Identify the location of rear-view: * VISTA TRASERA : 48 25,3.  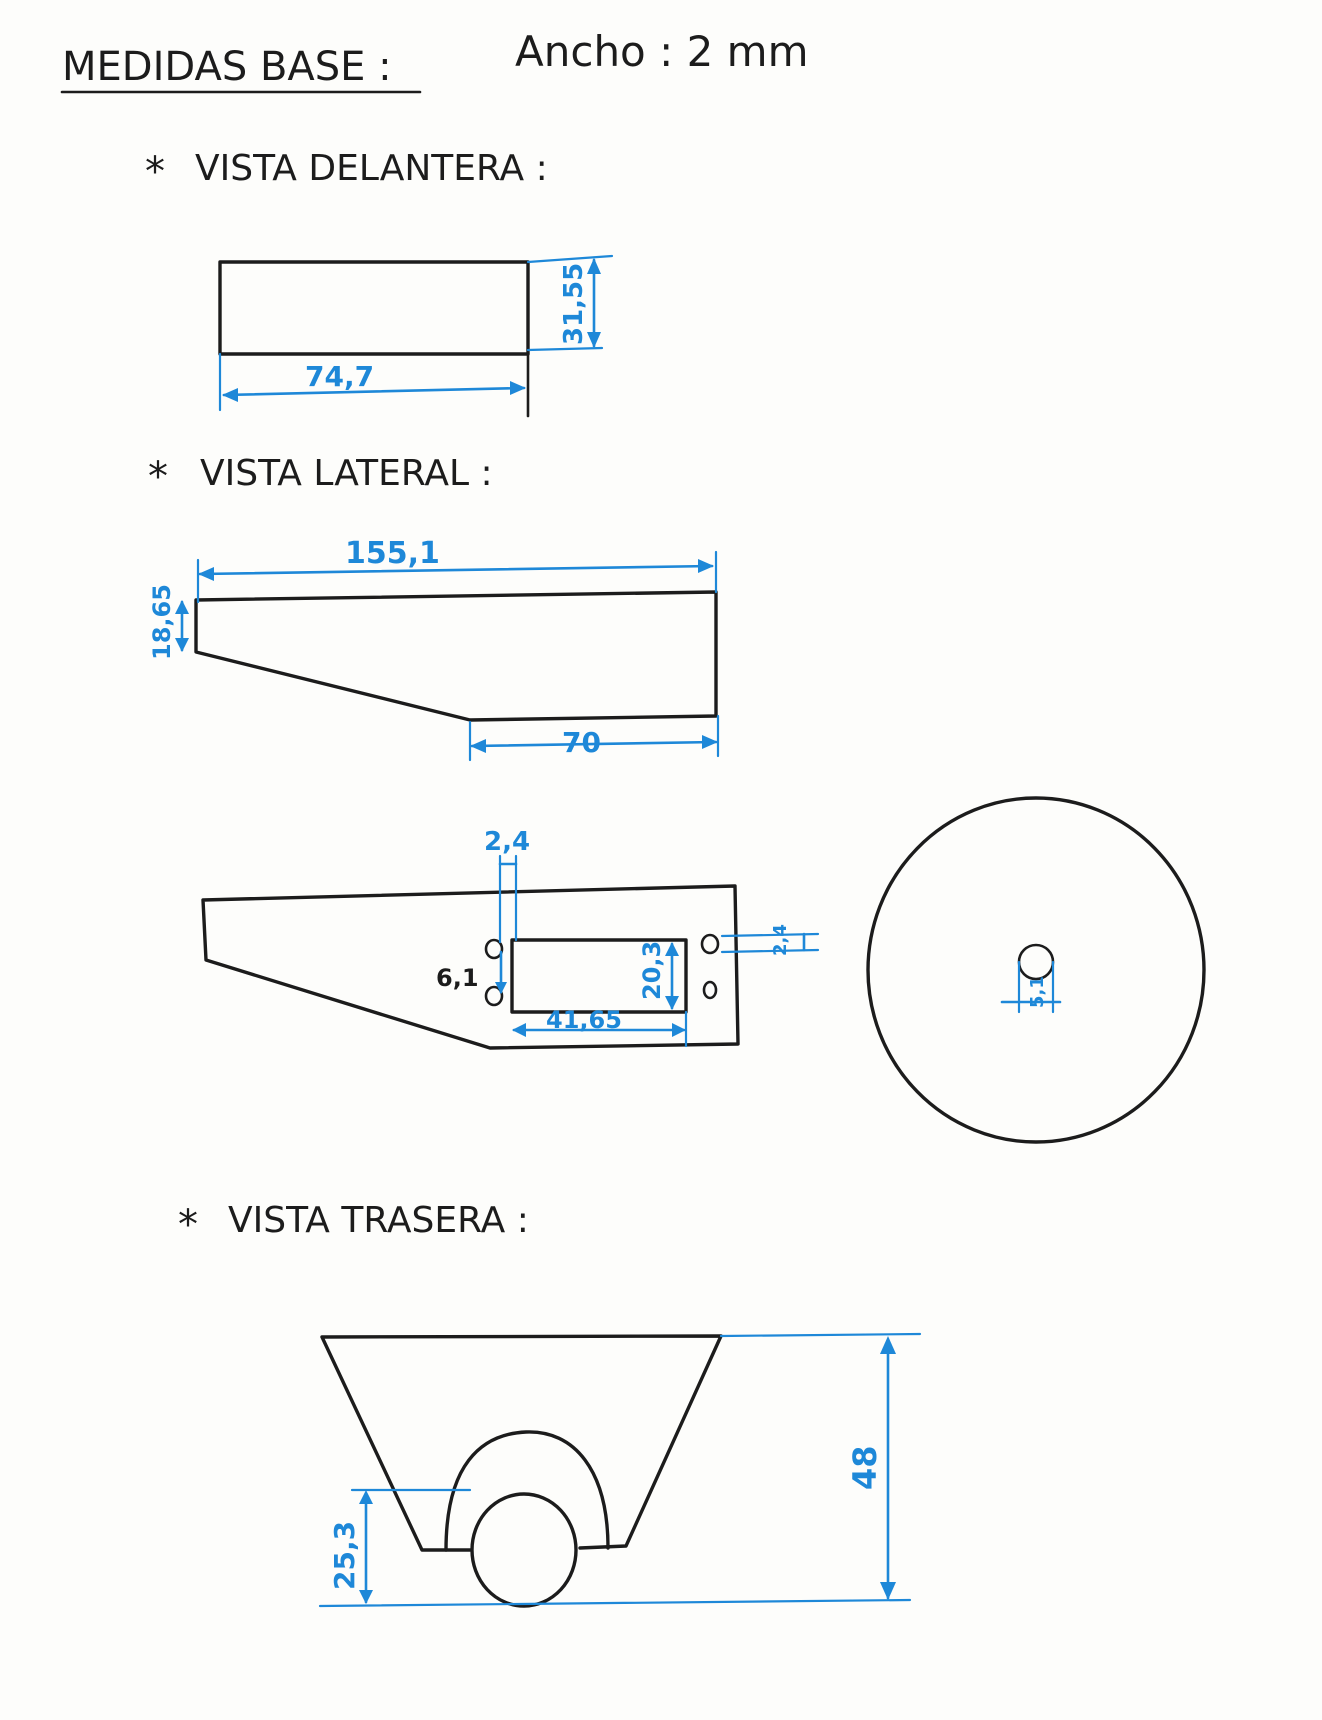
(550, 1404).